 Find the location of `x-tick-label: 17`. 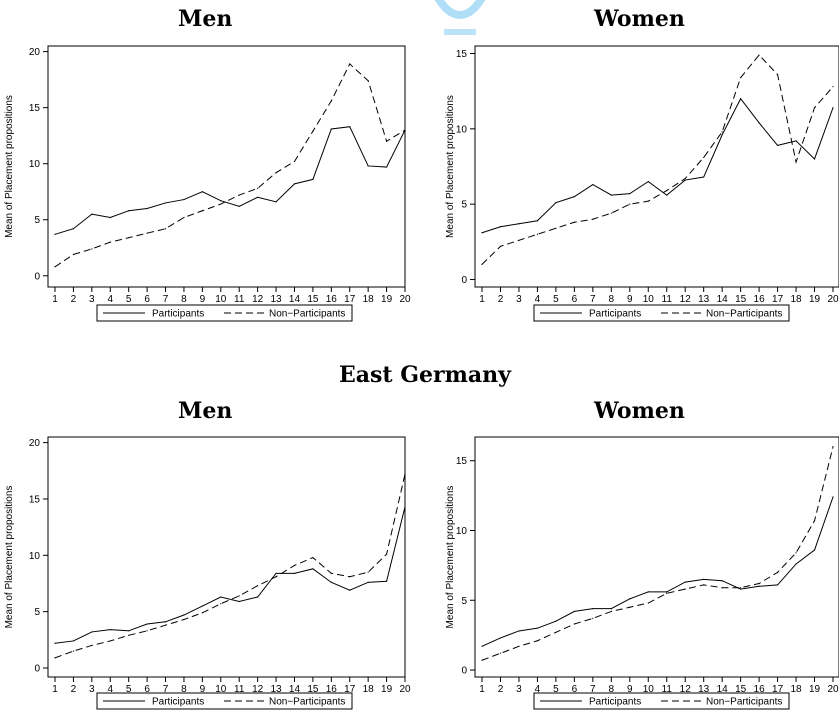

x-tick-label: 17 is located at coordinates (350, 299).